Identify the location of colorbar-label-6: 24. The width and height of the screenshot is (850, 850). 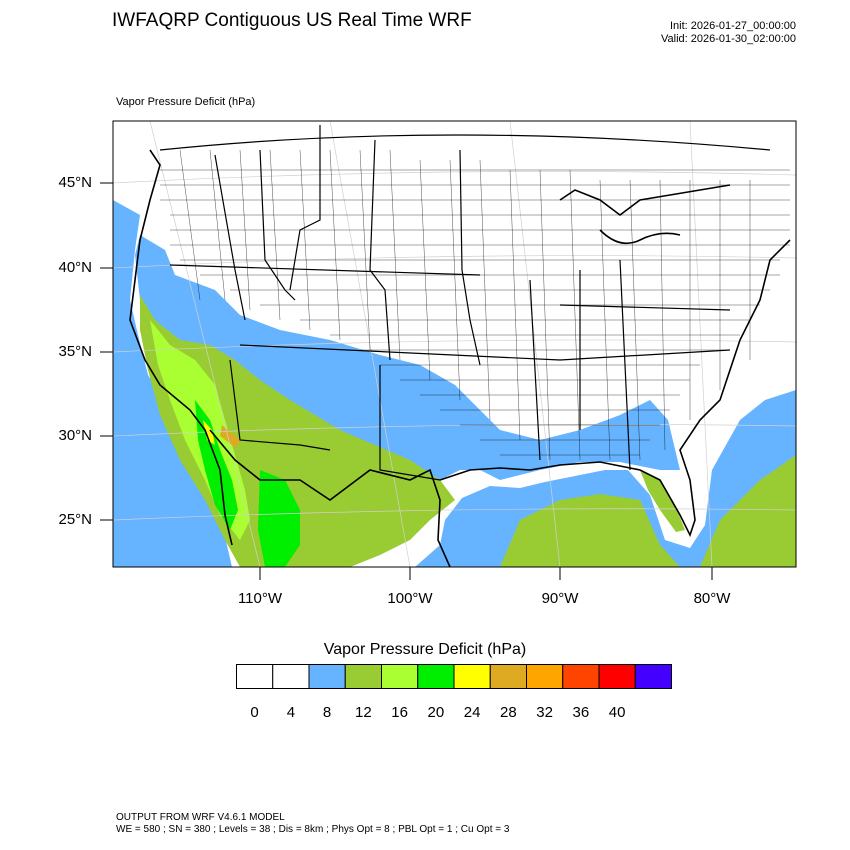
(472, 712).